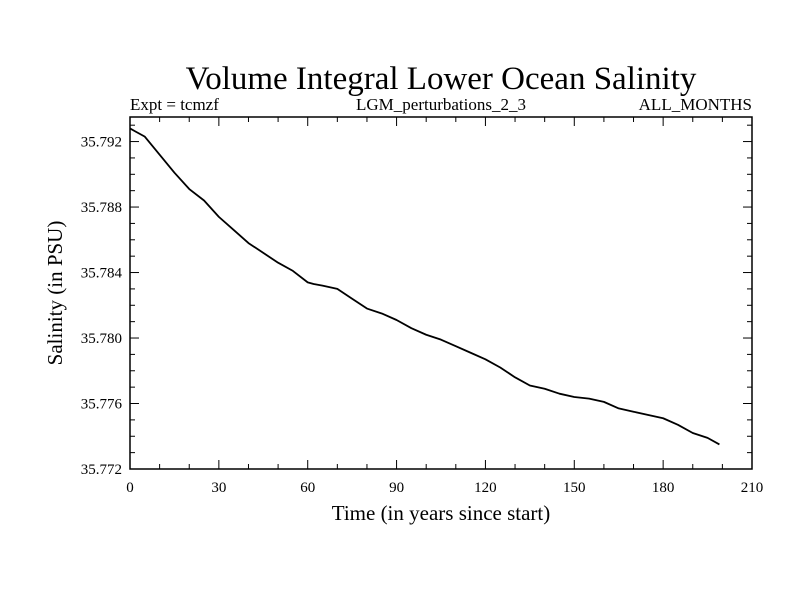  I want to click on x-tick-label: 30, so click(218, 488).